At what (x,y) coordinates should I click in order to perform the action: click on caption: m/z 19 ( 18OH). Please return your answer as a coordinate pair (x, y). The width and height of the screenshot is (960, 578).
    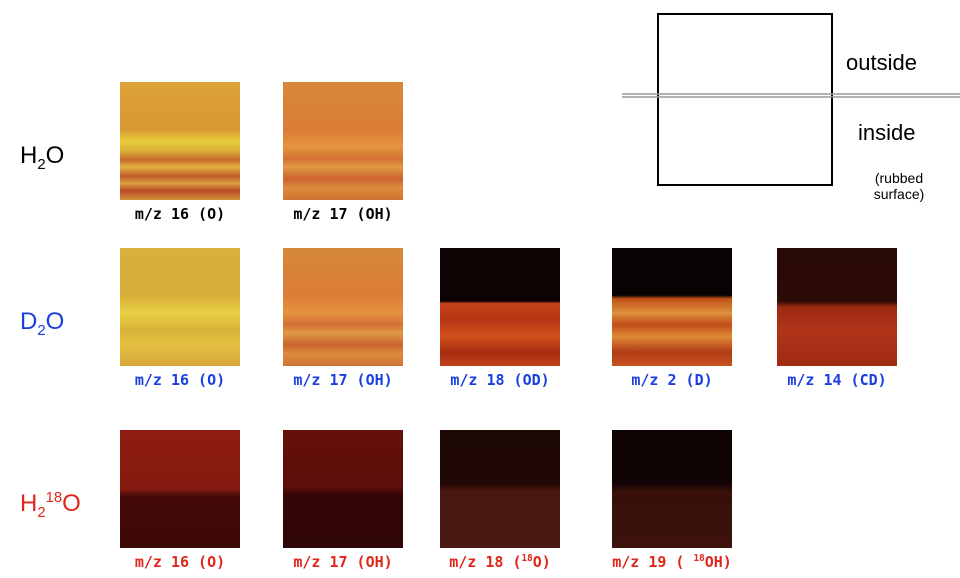
    Looking at the image, I should click on (672, 562).